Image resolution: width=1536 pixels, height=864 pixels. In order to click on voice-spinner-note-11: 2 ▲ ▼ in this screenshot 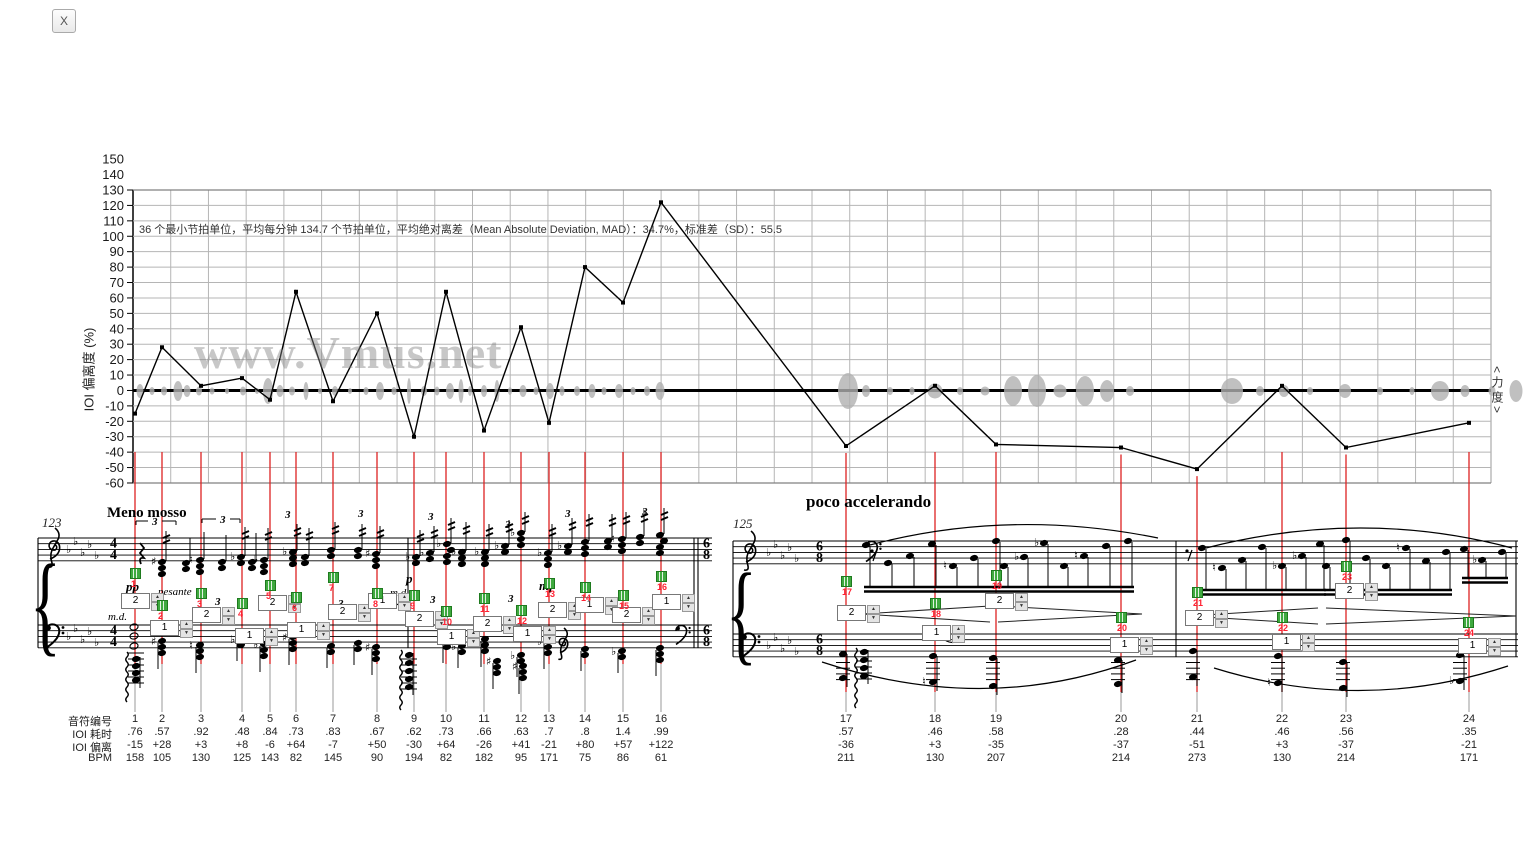, I will do `click(494, 625)`.